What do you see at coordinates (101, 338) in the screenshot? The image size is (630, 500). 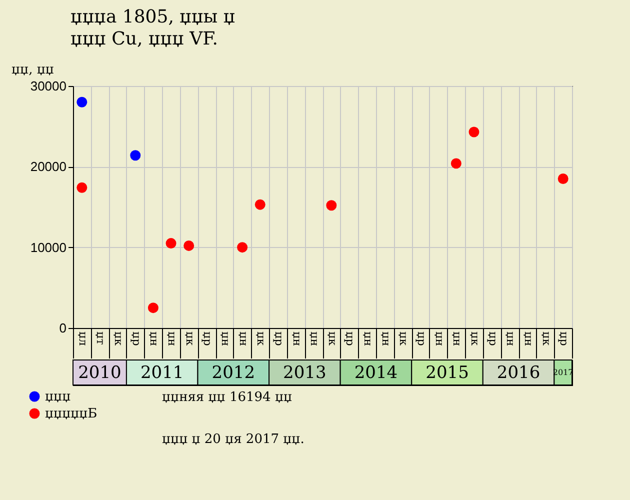 I see `x-tick-label: џт` at bounding box center [101, 338].